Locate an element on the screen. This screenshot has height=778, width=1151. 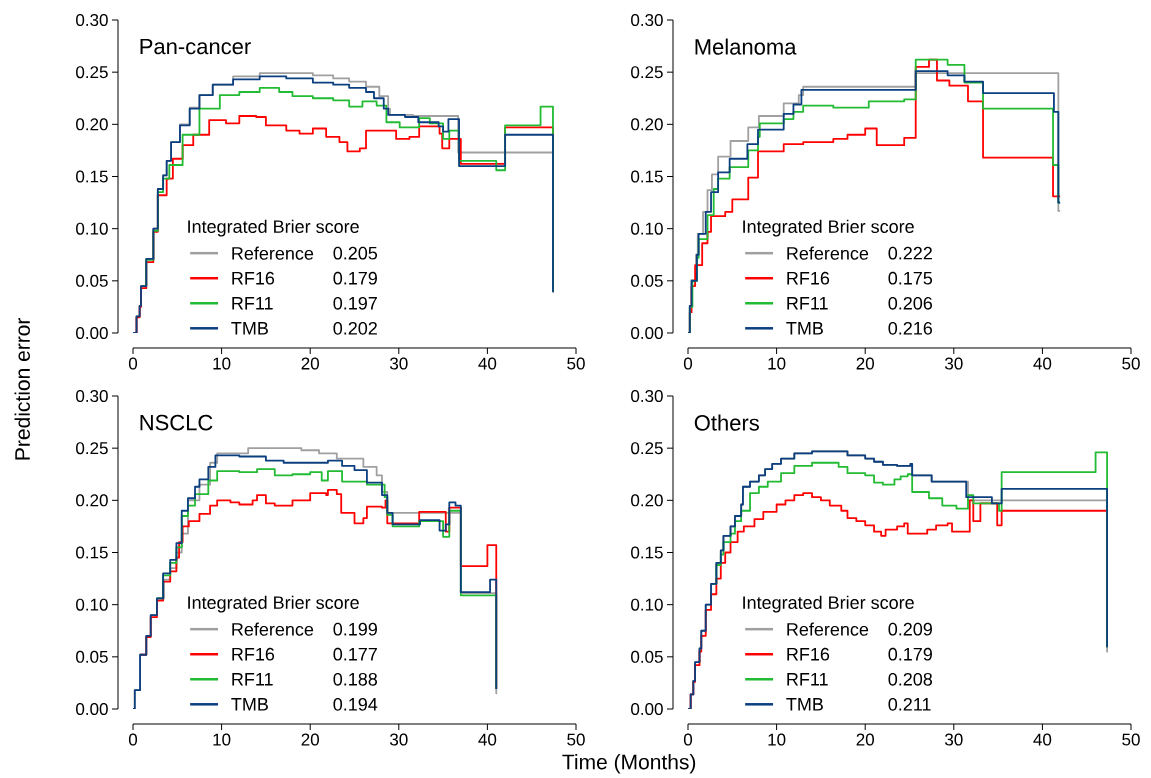
annotation: 0.211 is located at coordinates (909, 704).